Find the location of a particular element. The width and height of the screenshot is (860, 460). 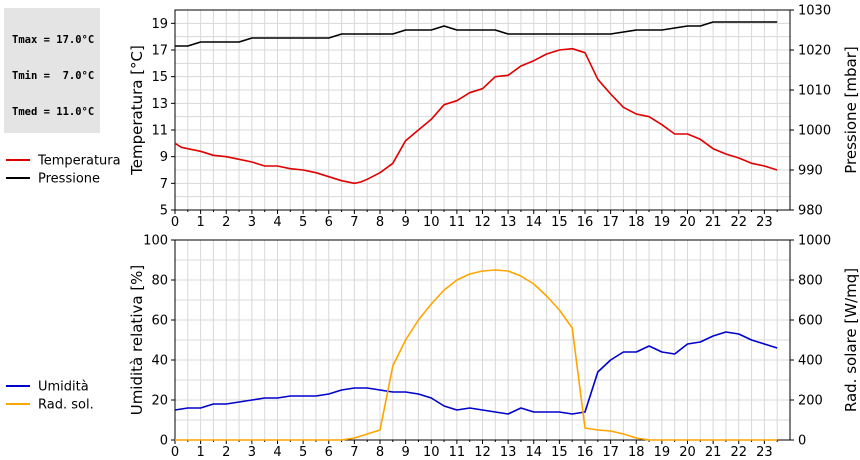

y-tick-label: 100 is located at coordinates (155, 241).